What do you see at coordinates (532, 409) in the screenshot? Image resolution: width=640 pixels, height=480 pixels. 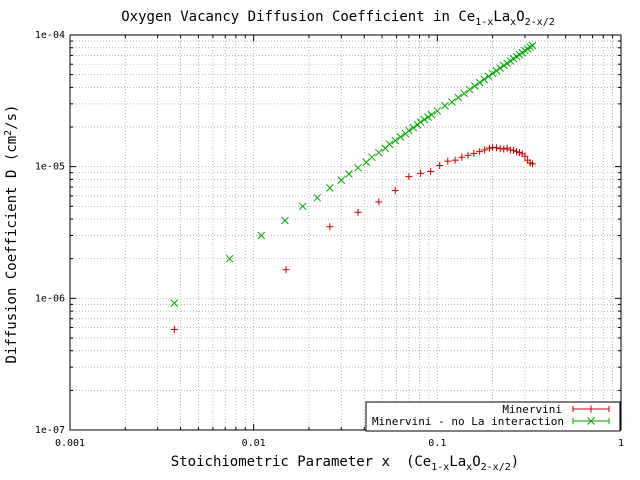 I see `legend-label-series-1: Minervini` at bounding box center [532, 409].